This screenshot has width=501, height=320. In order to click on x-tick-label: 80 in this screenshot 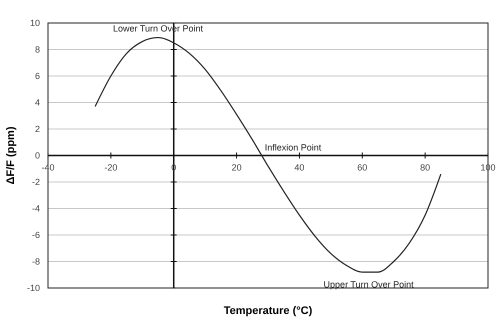, I will do `click(425, 167)`.